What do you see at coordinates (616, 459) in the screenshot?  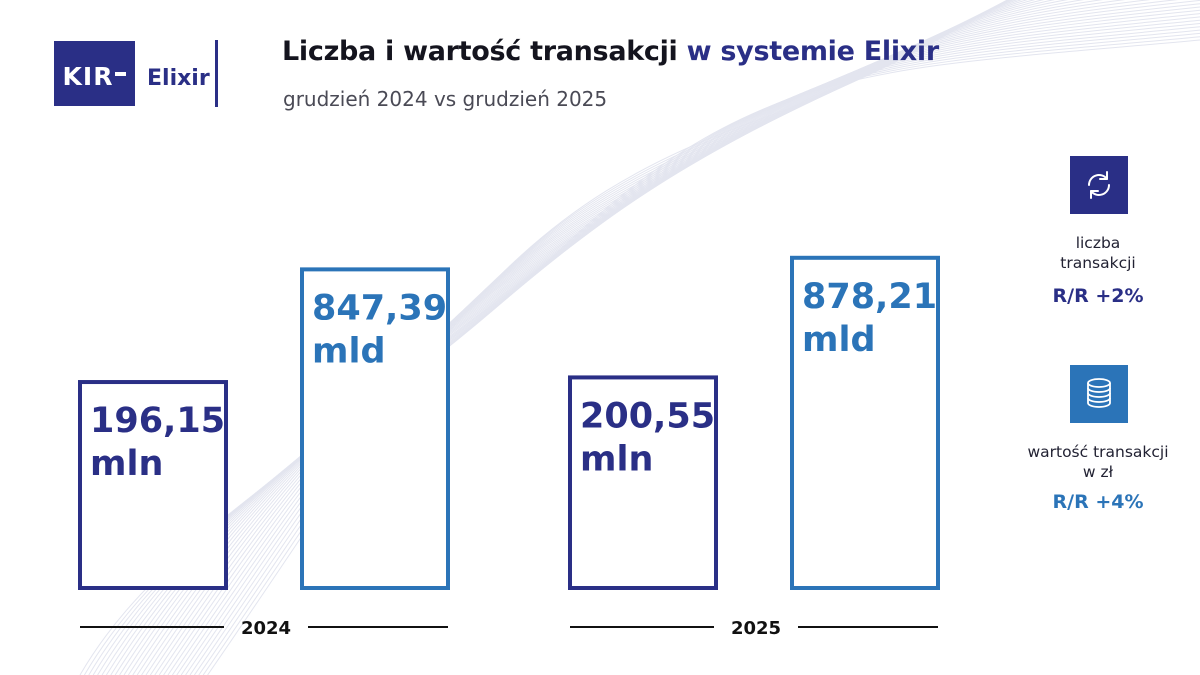 I see `bar-unit-2025-series-0: mln` at bounding box center [616, 459].